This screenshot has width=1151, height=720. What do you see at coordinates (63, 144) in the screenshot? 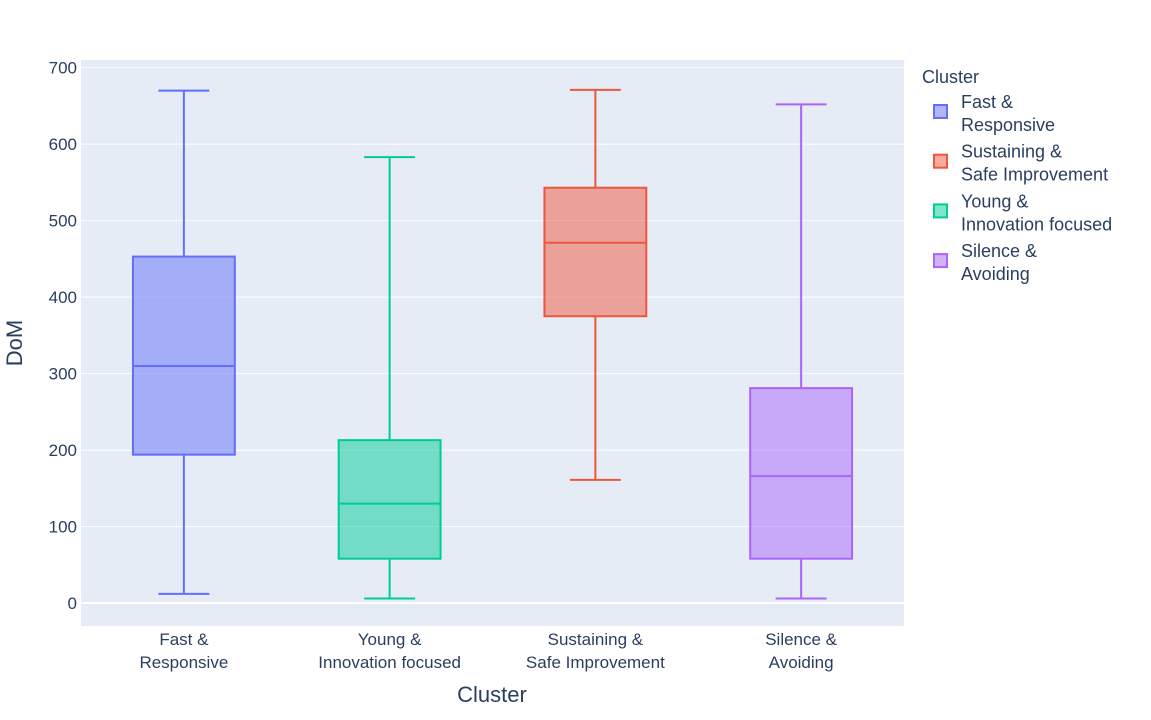
I see `y-tick-label: 600` at bounding box center [63, 144].